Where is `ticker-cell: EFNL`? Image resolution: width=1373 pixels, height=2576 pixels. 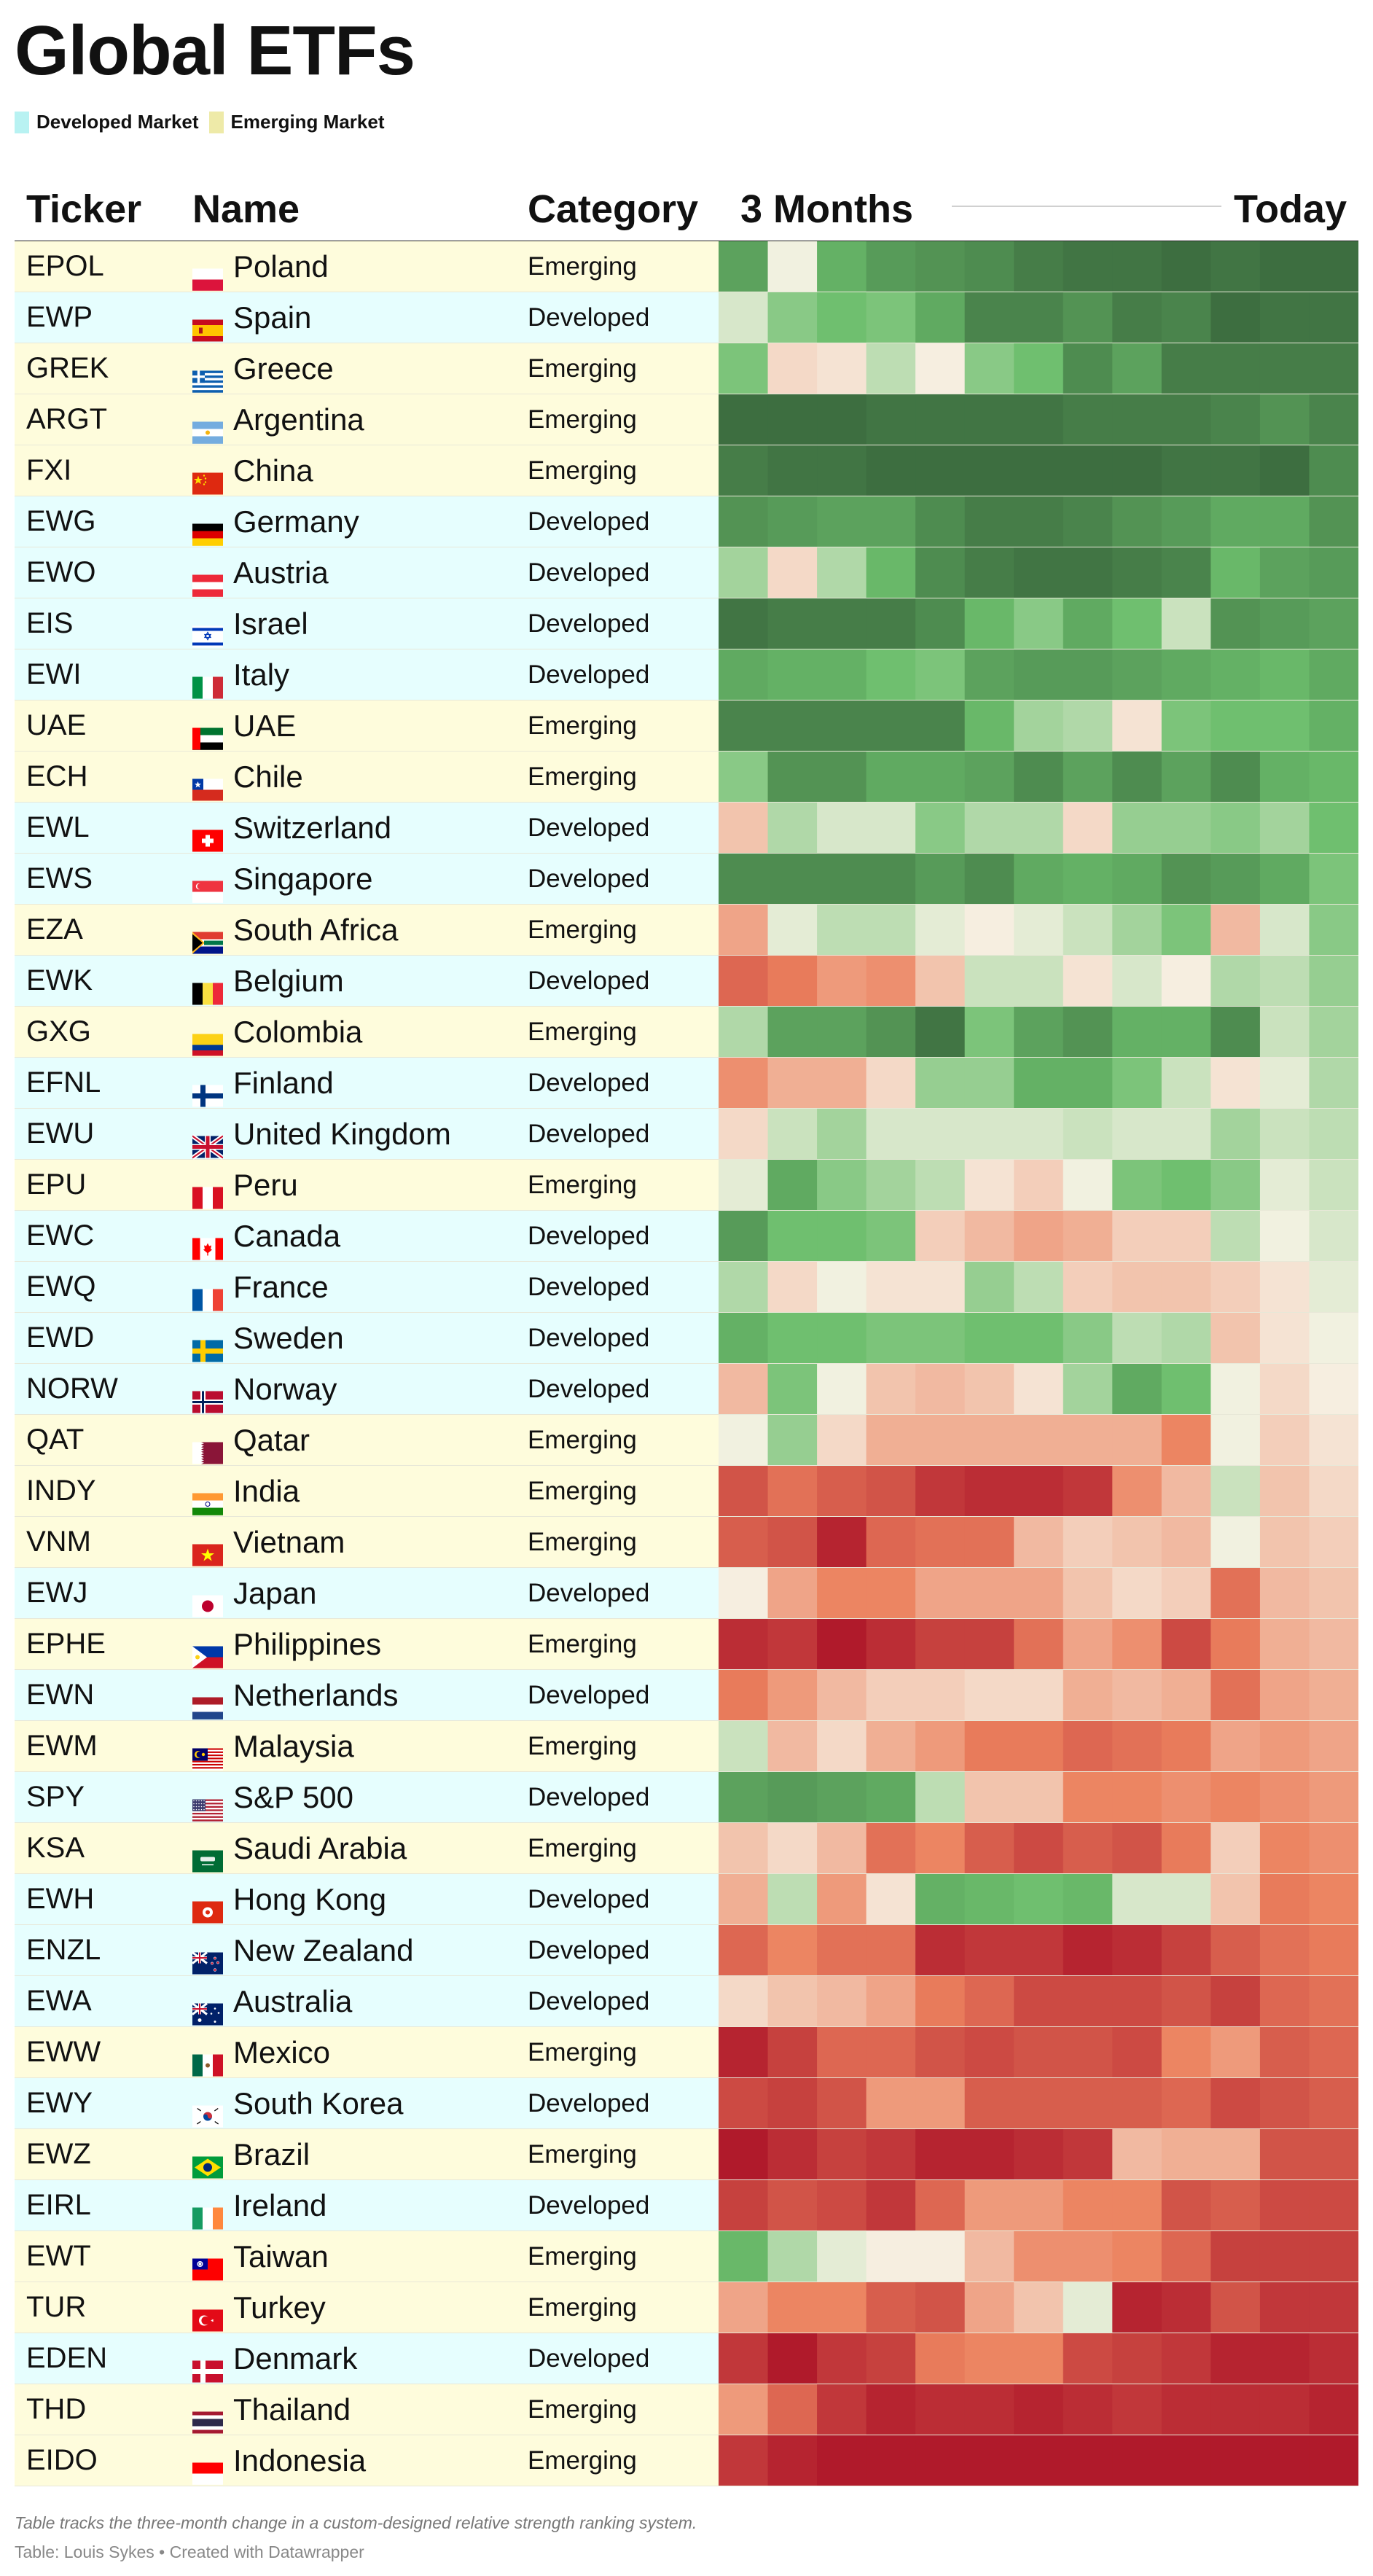
ticker-cell: EFNL is located at coordinates (63, 1082).